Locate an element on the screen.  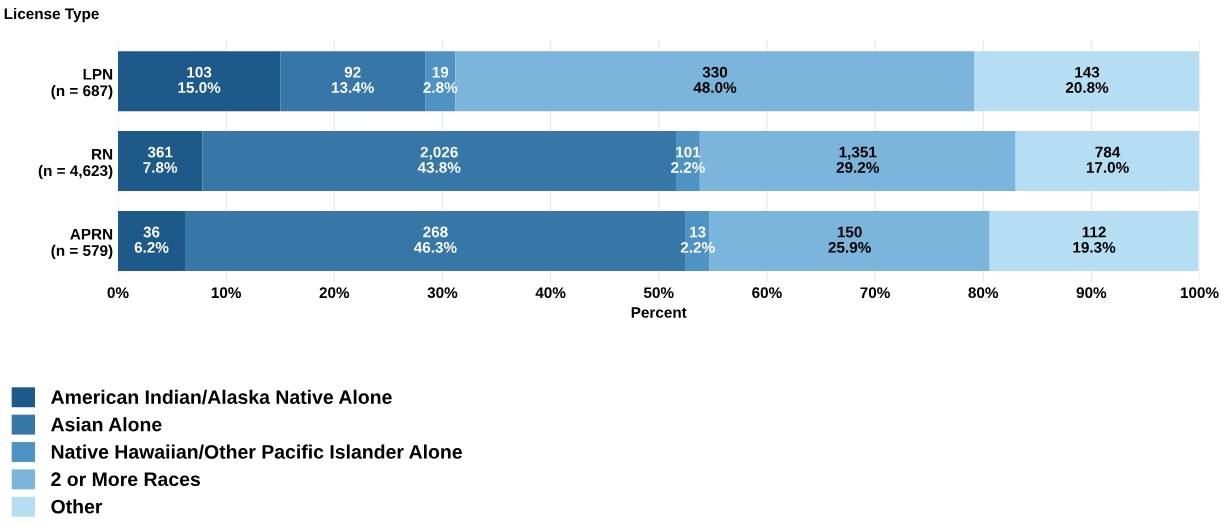
data-label: 150 25.9% is located at coordinates (849, 239).